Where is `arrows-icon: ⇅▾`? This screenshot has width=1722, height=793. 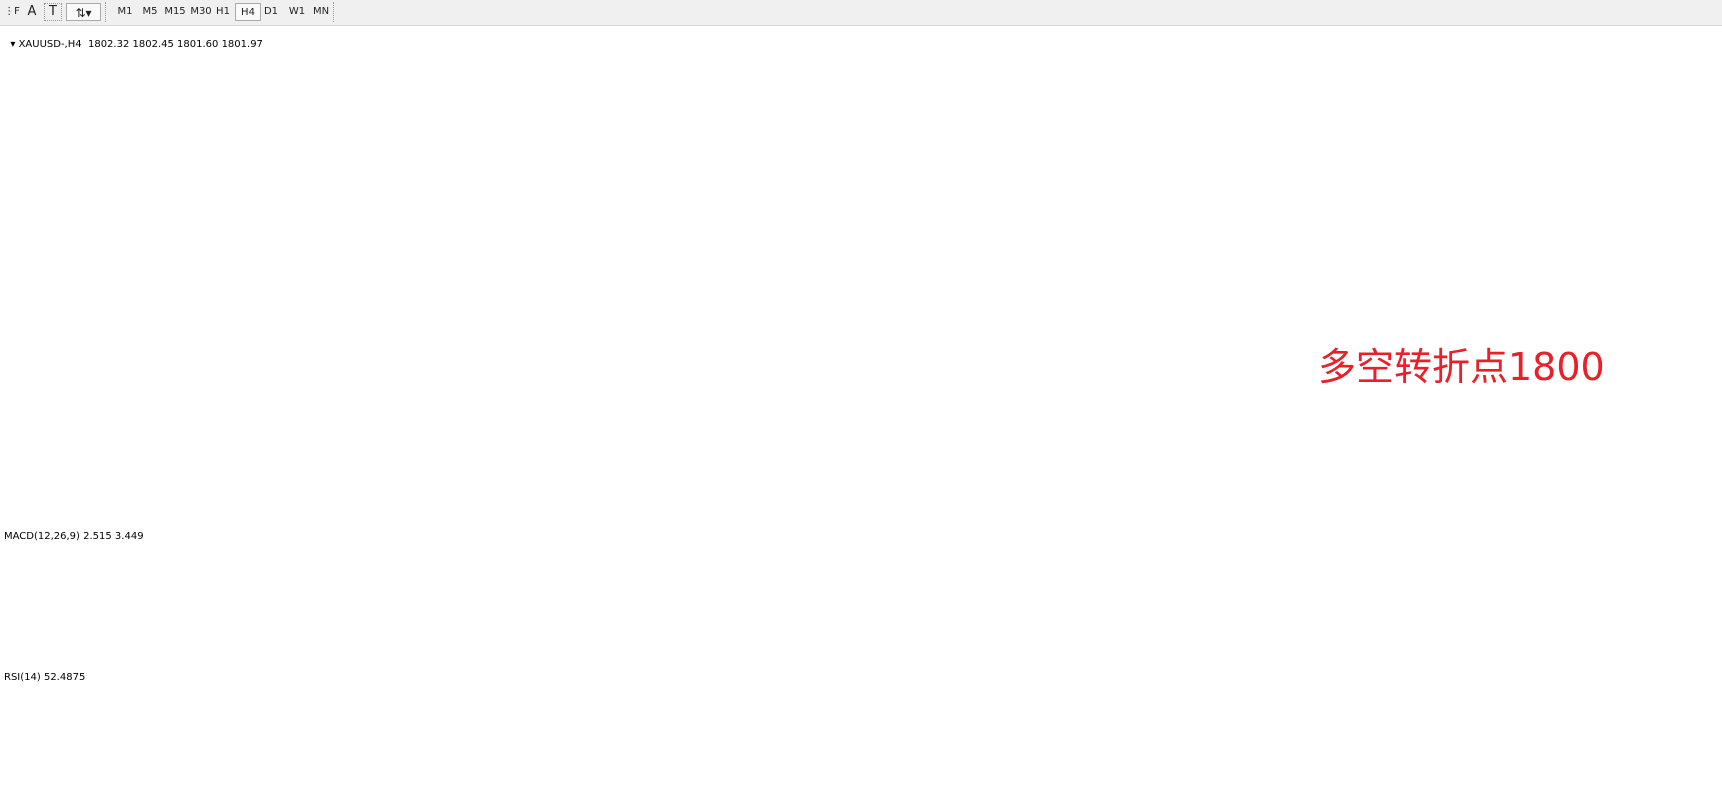
arrows-icon: ⇅▾ is located at coordinates (83, 12).